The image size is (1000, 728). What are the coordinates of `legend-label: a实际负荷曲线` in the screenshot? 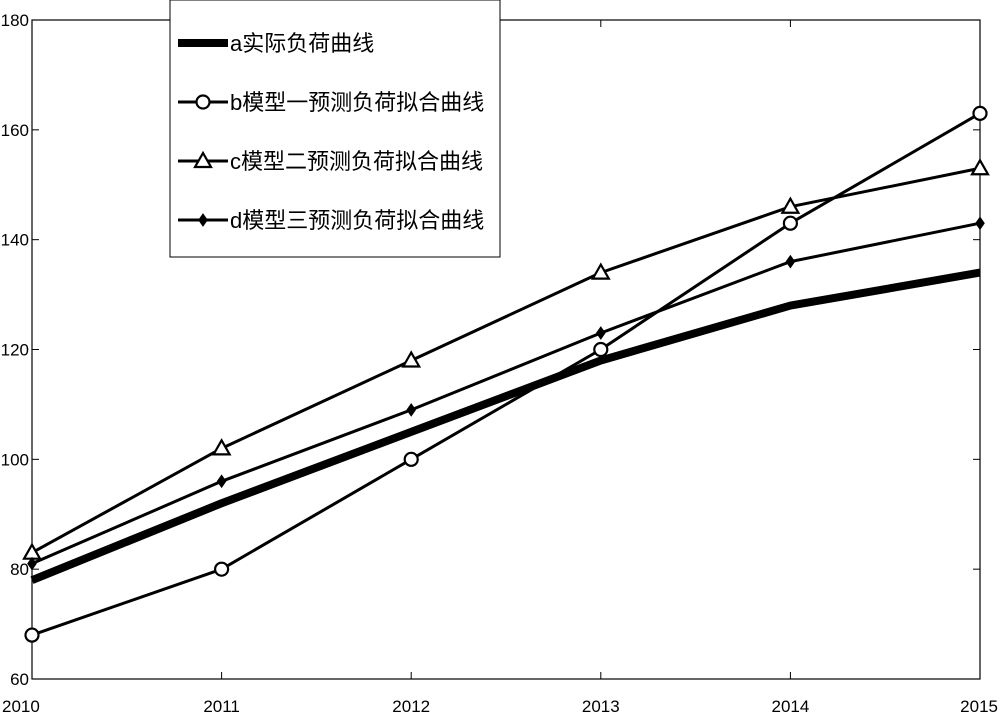 It's located at (302, 43).